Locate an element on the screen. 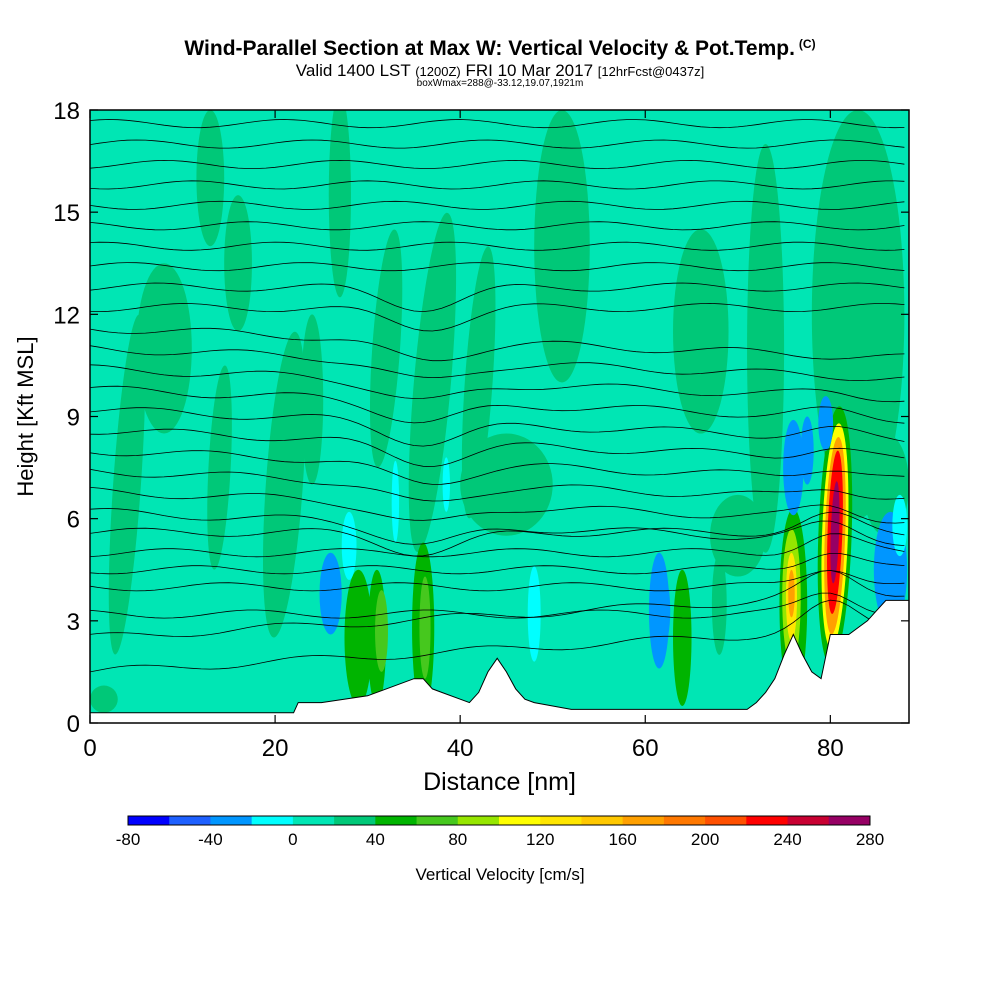  colorbar-label: Vertical Velocity [cm/s] is located at coordinates (499, 874).